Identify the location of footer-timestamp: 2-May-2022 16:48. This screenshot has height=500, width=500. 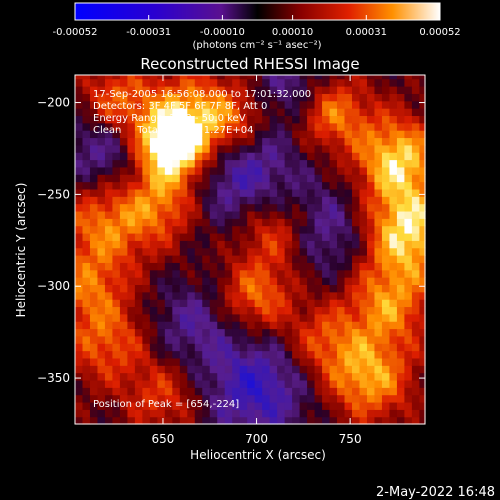
(435, 492).